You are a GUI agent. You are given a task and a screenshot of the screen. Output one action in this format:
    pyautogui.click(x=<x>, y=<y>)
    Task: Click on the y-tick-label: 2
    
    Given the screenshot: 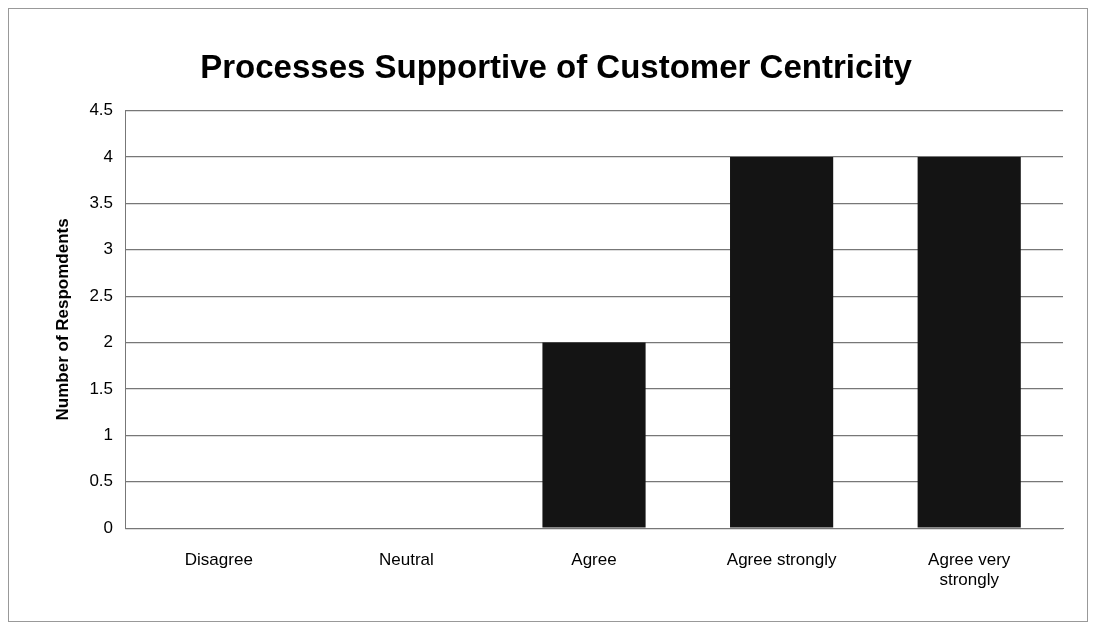 What is the action you would take?
    pyautogui.click(x=108, y=342)
    